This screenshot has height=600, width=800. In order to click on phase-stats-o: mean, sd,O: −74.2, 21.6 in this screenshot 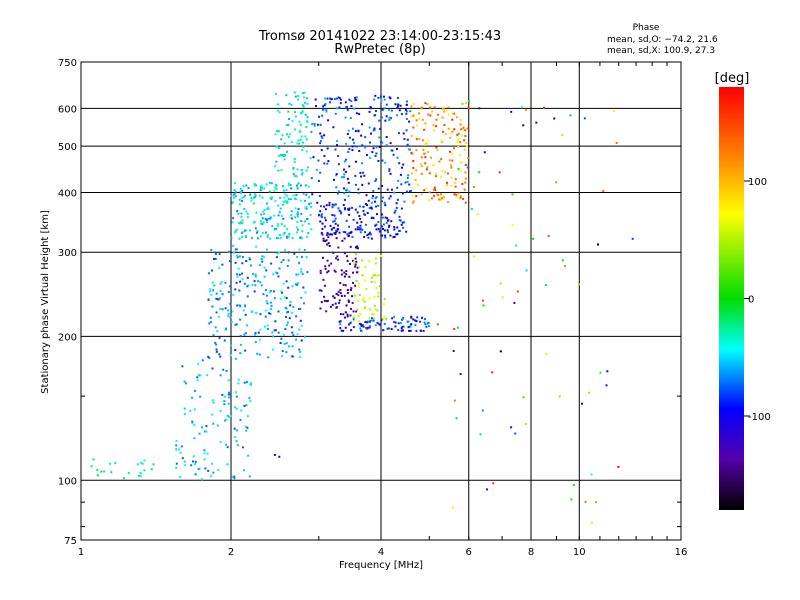, I will do `click(662, 40)`.